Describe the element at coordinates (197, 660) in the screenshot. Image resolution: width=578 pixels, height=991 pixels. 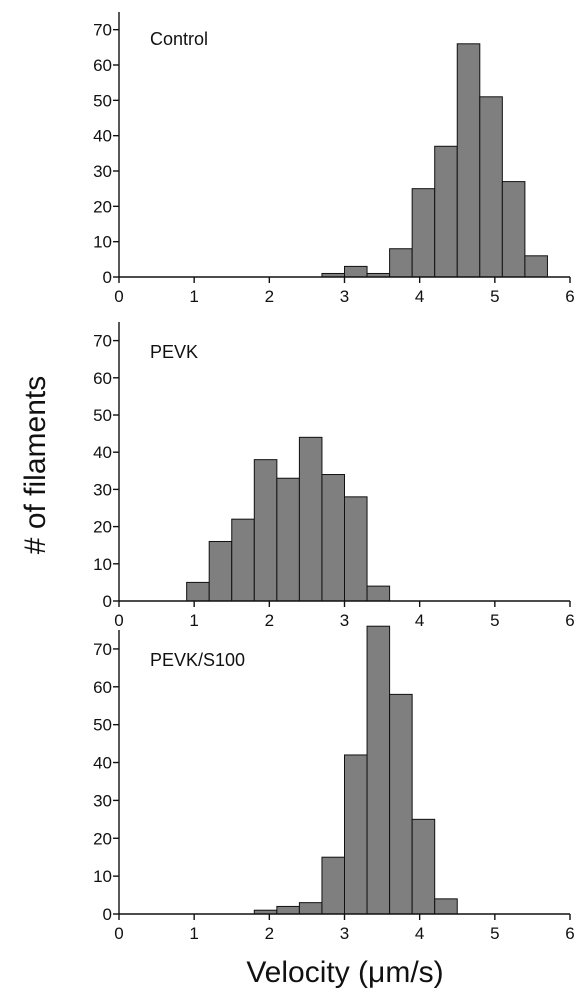
I see `panel-title: PEVK/S100` at that location.